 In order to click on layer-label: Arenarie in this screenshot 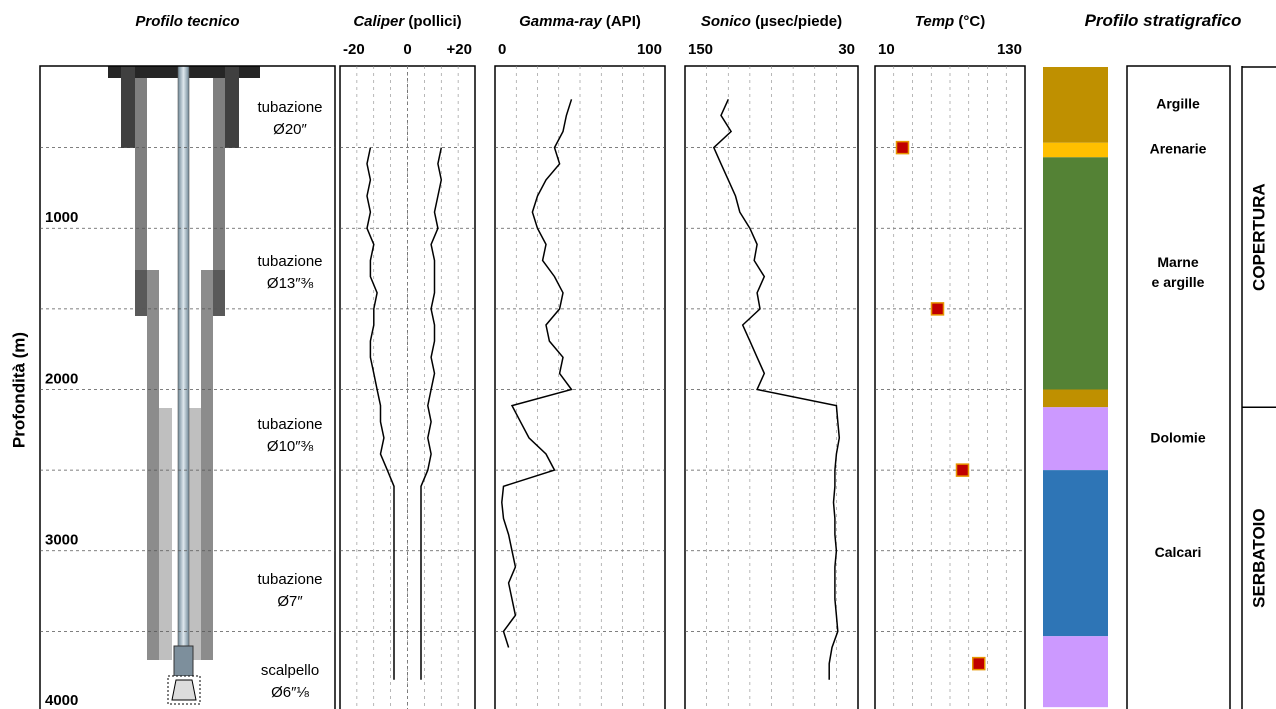, I will do `click(1178, 149)`.